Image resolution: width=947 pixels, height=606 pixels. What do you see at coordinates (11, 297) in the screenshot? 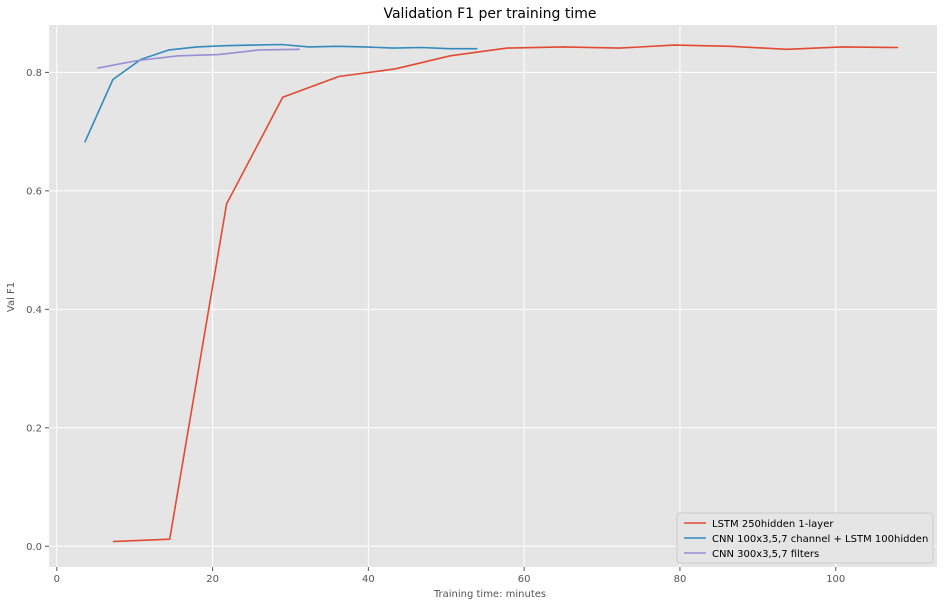
I see `y-axis-title: Val F1` at bounding box center [11, 297].